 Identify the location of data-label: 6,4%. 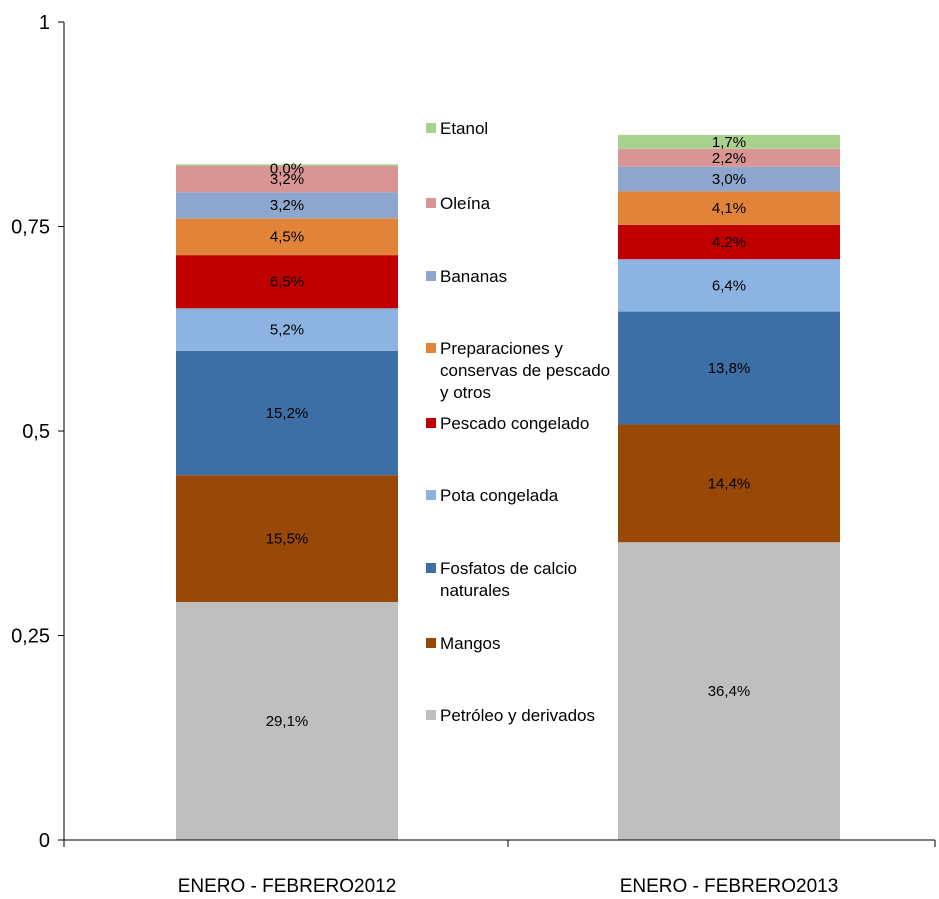
(729, 285).